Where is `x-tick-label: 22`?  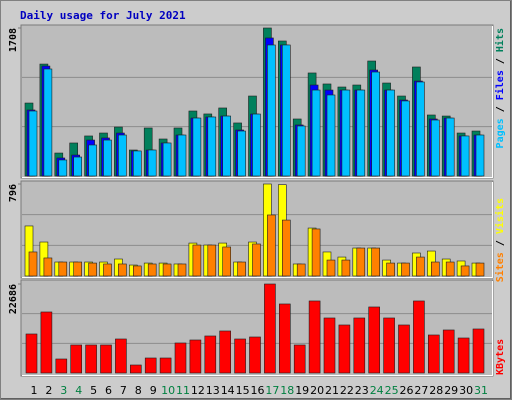 x-tick-label: 22 is located at coordinates (347, 390).